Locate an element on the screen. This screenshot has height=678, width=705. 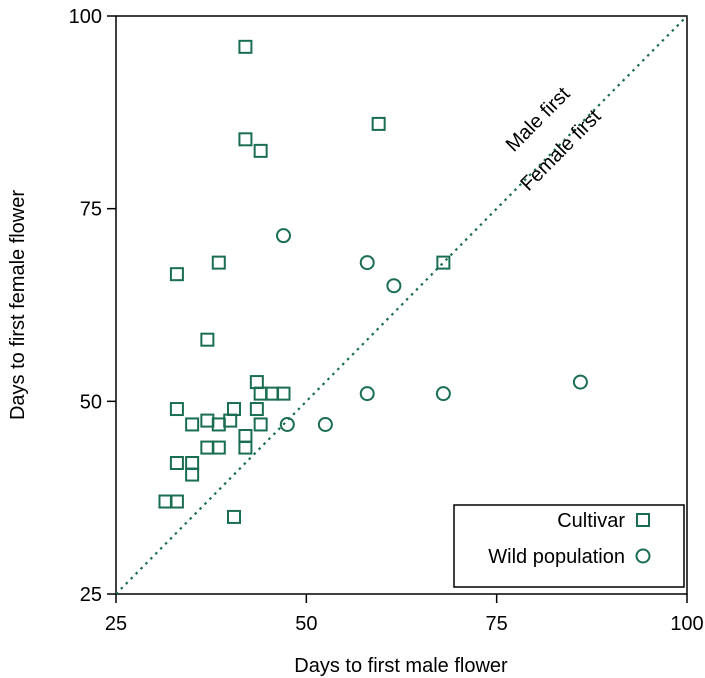
x-tick-label: 25 is located at coordinates (116, 624).